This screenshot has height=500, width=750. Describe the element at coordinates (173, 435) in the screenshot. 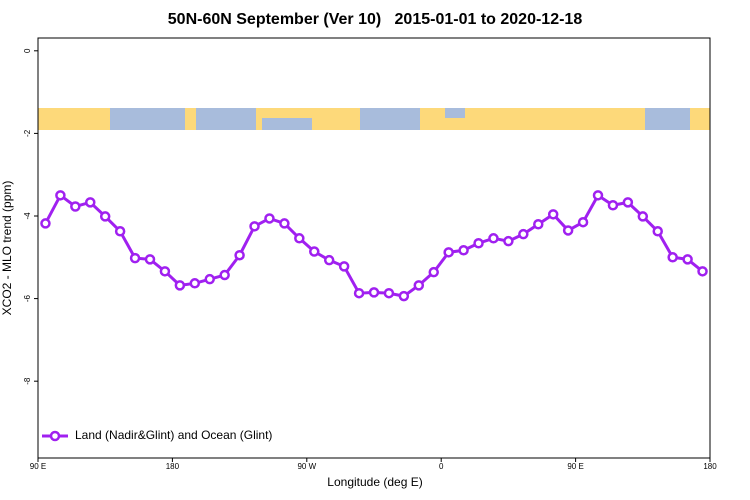

I see `legend-label: Land (Nadir&Glint) and Ocean (Glint)` at that location.